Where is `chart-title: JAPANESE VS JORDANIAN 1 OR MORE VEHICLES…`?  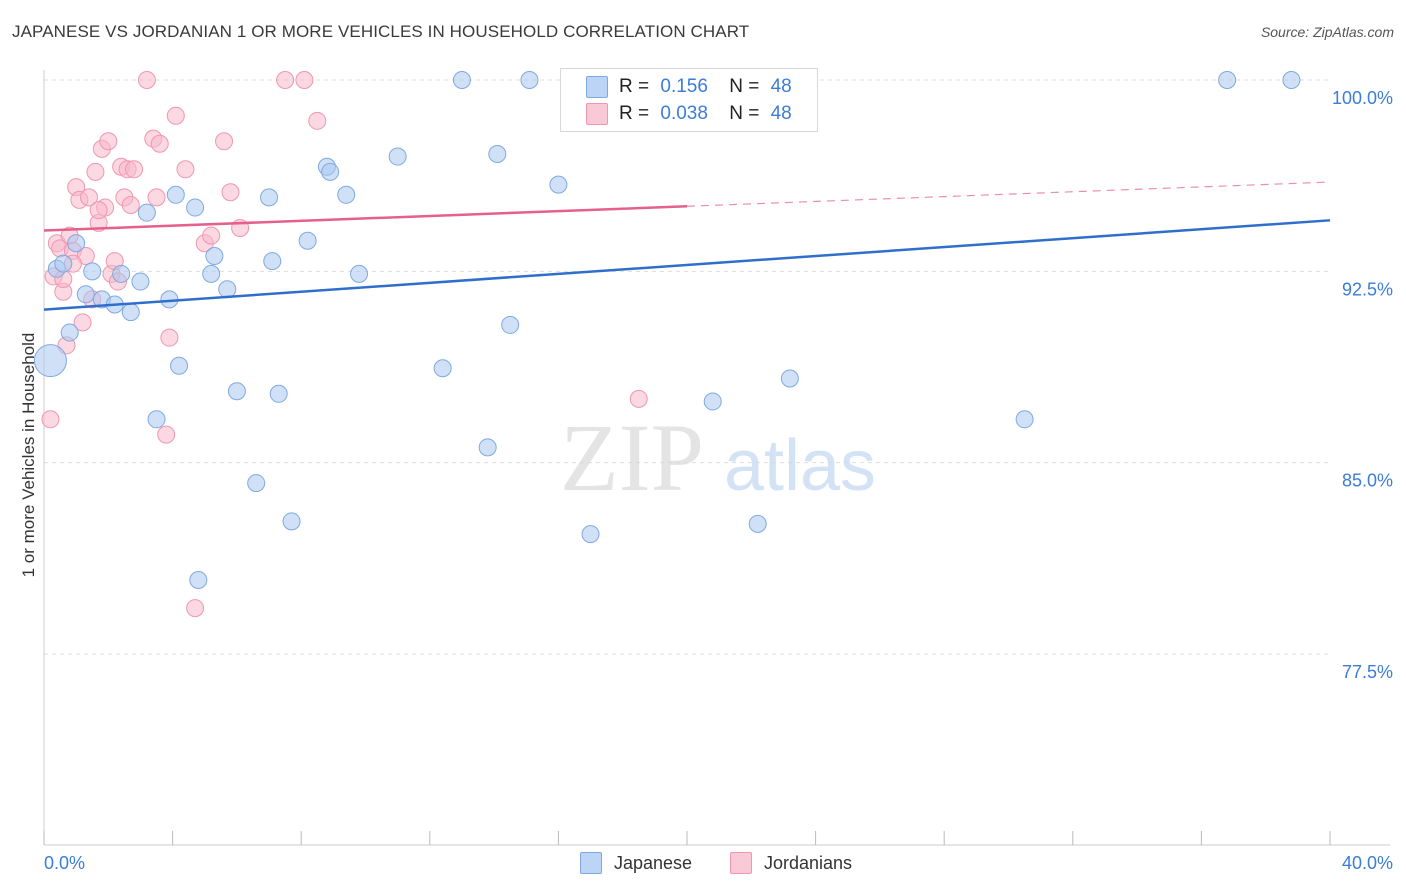
chart-title: JAPANESE VS JORDANIAN 1 OR MORE VEHICLES… is located at coordinates (381, 31).